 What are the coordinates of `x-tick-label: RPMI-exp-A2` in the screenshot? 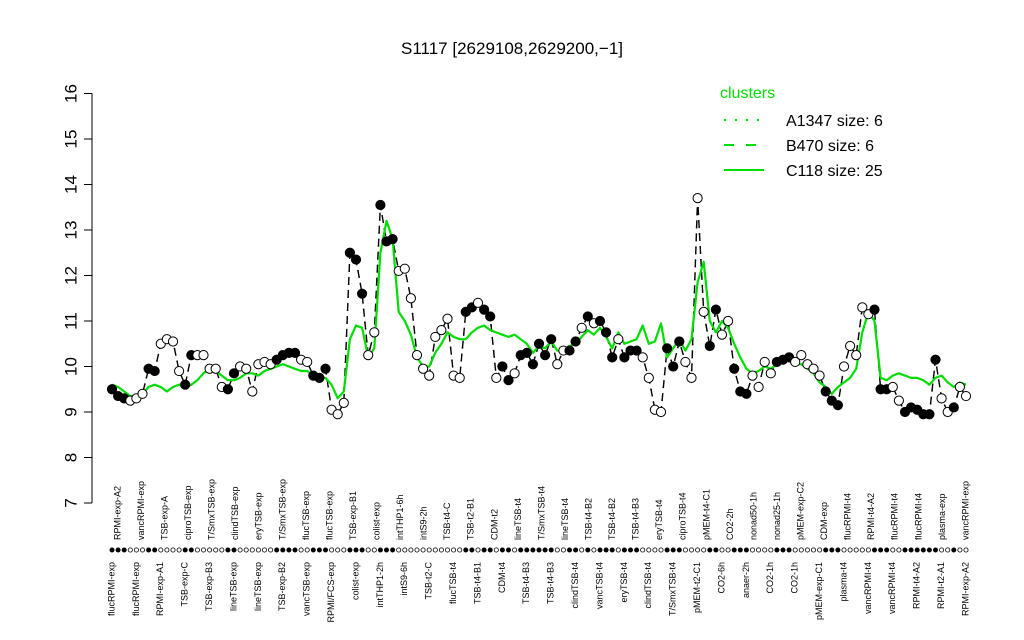 It's located at (117, 513).